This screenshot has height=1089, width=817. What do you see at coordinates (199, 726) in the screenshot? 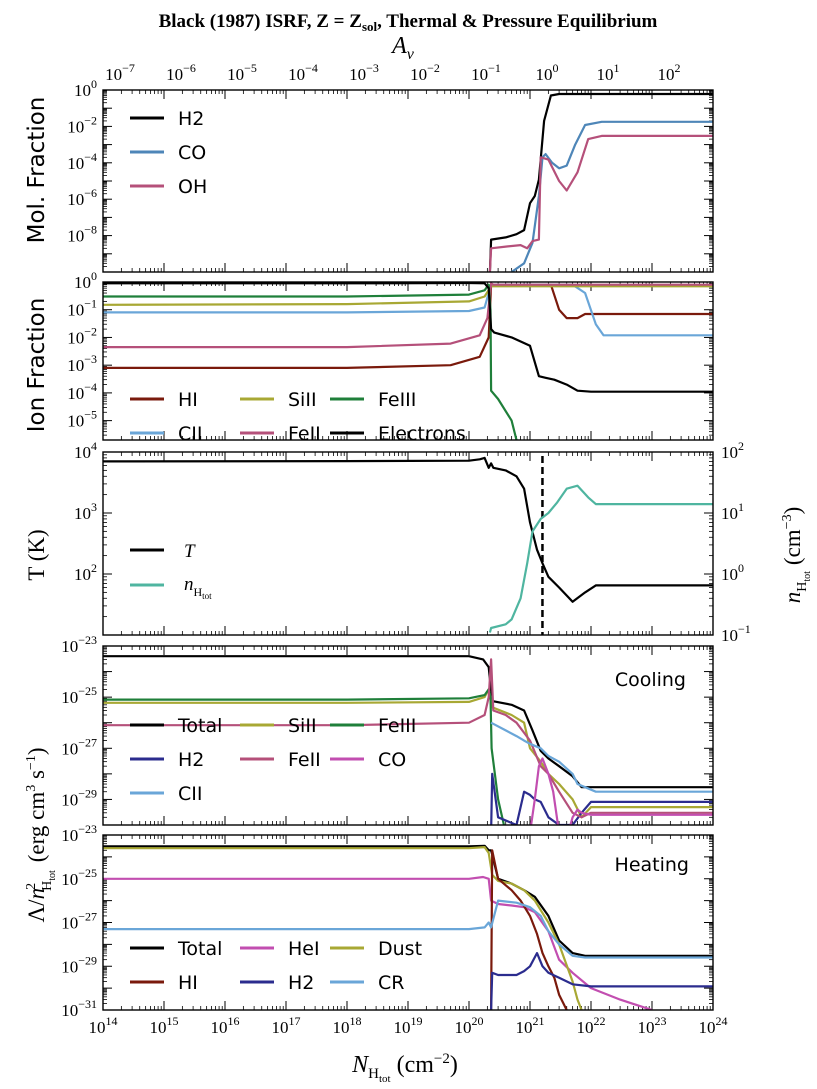
I see `svg-text: Total` at bounding box center [199, 726].